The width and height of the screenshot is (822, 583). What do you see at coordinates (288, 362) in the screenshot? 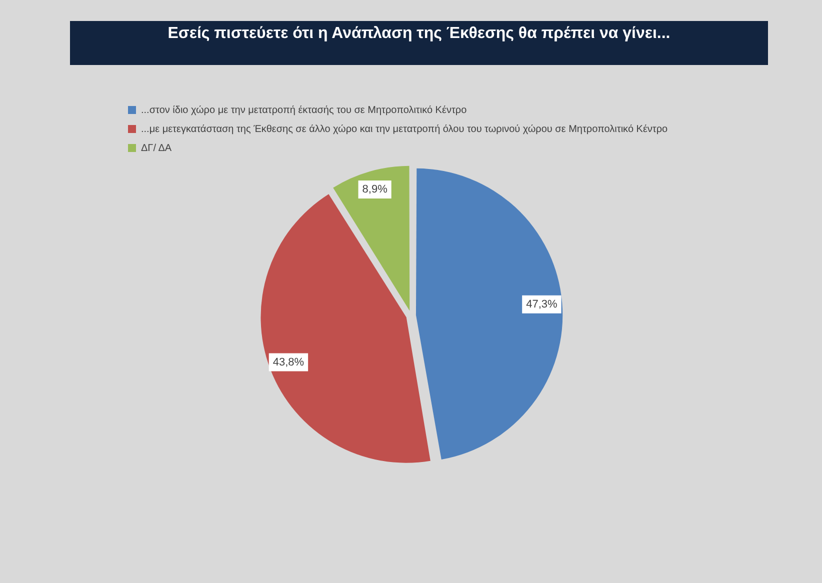
I see `data-label: 43,8%` at bounding box center [288, 362].